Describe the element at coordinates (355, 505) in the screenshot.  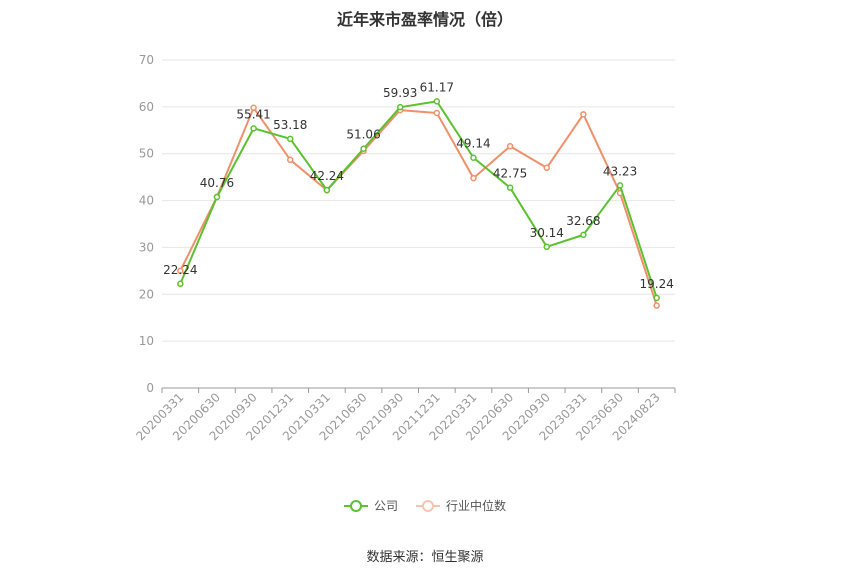
I see `legend-swatch-company` at that location.